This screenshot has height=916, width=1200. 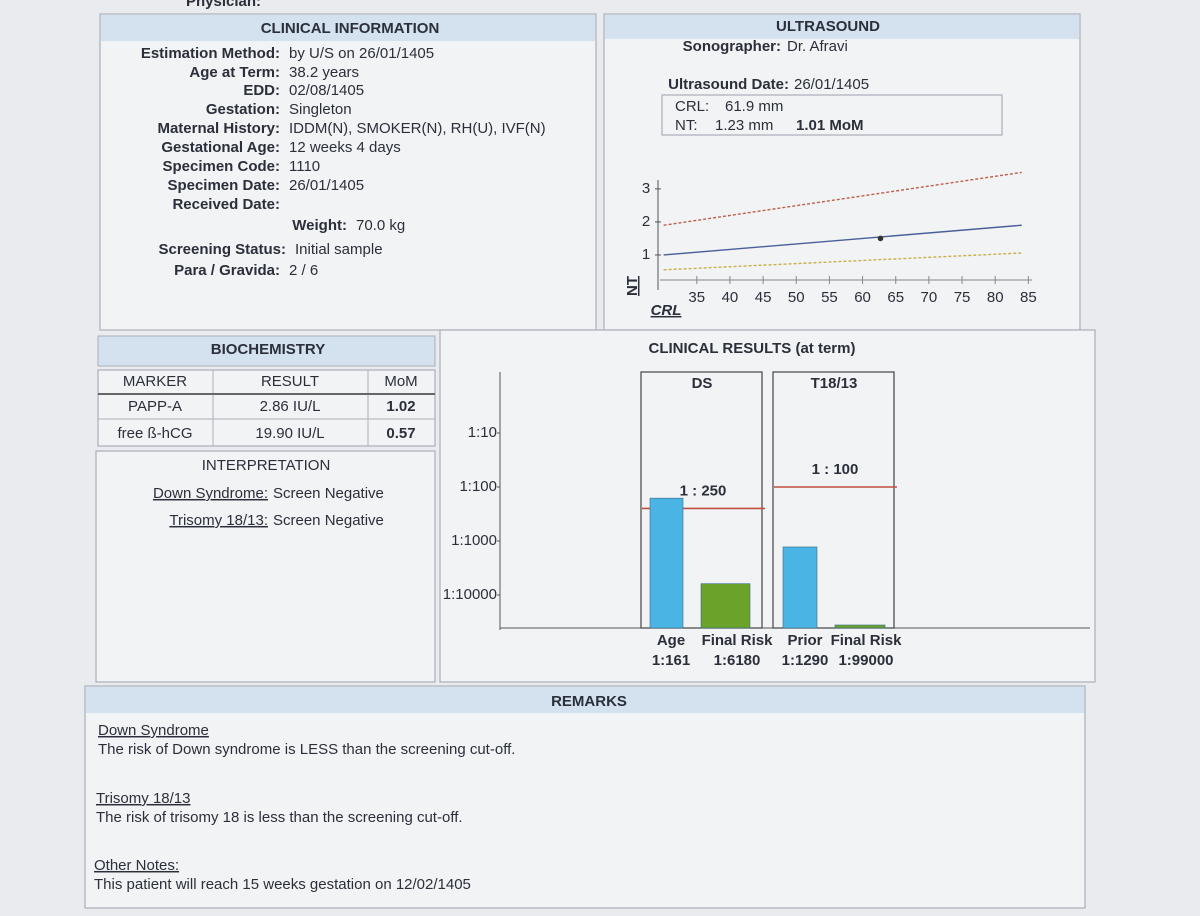 I want to click on risk-panel, so click(x=833, y=500).